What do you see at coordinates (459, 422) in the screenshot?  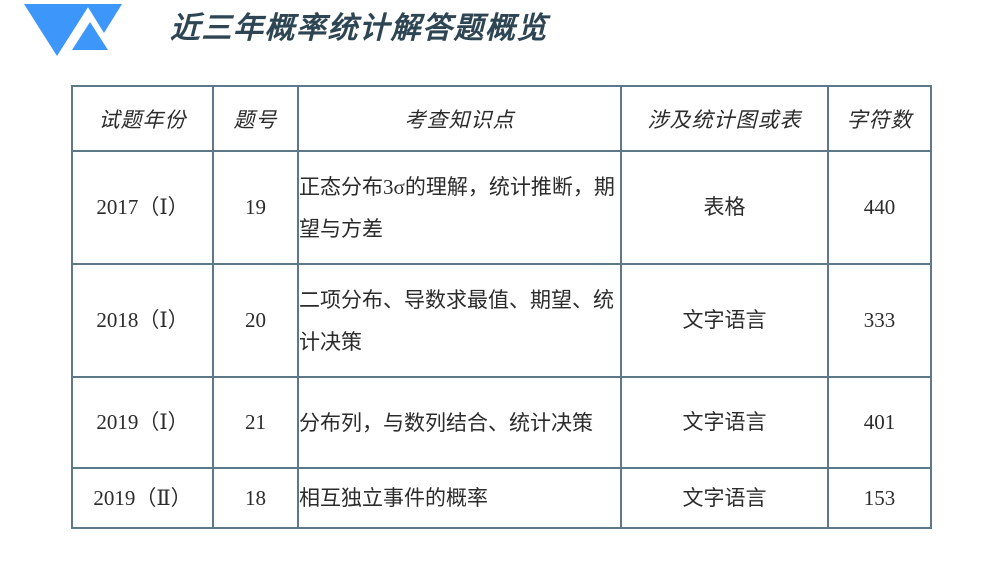 I see `cell-knowledge-point: 分布列，与数列结合、统计决策` at bounding box center [459, 422].